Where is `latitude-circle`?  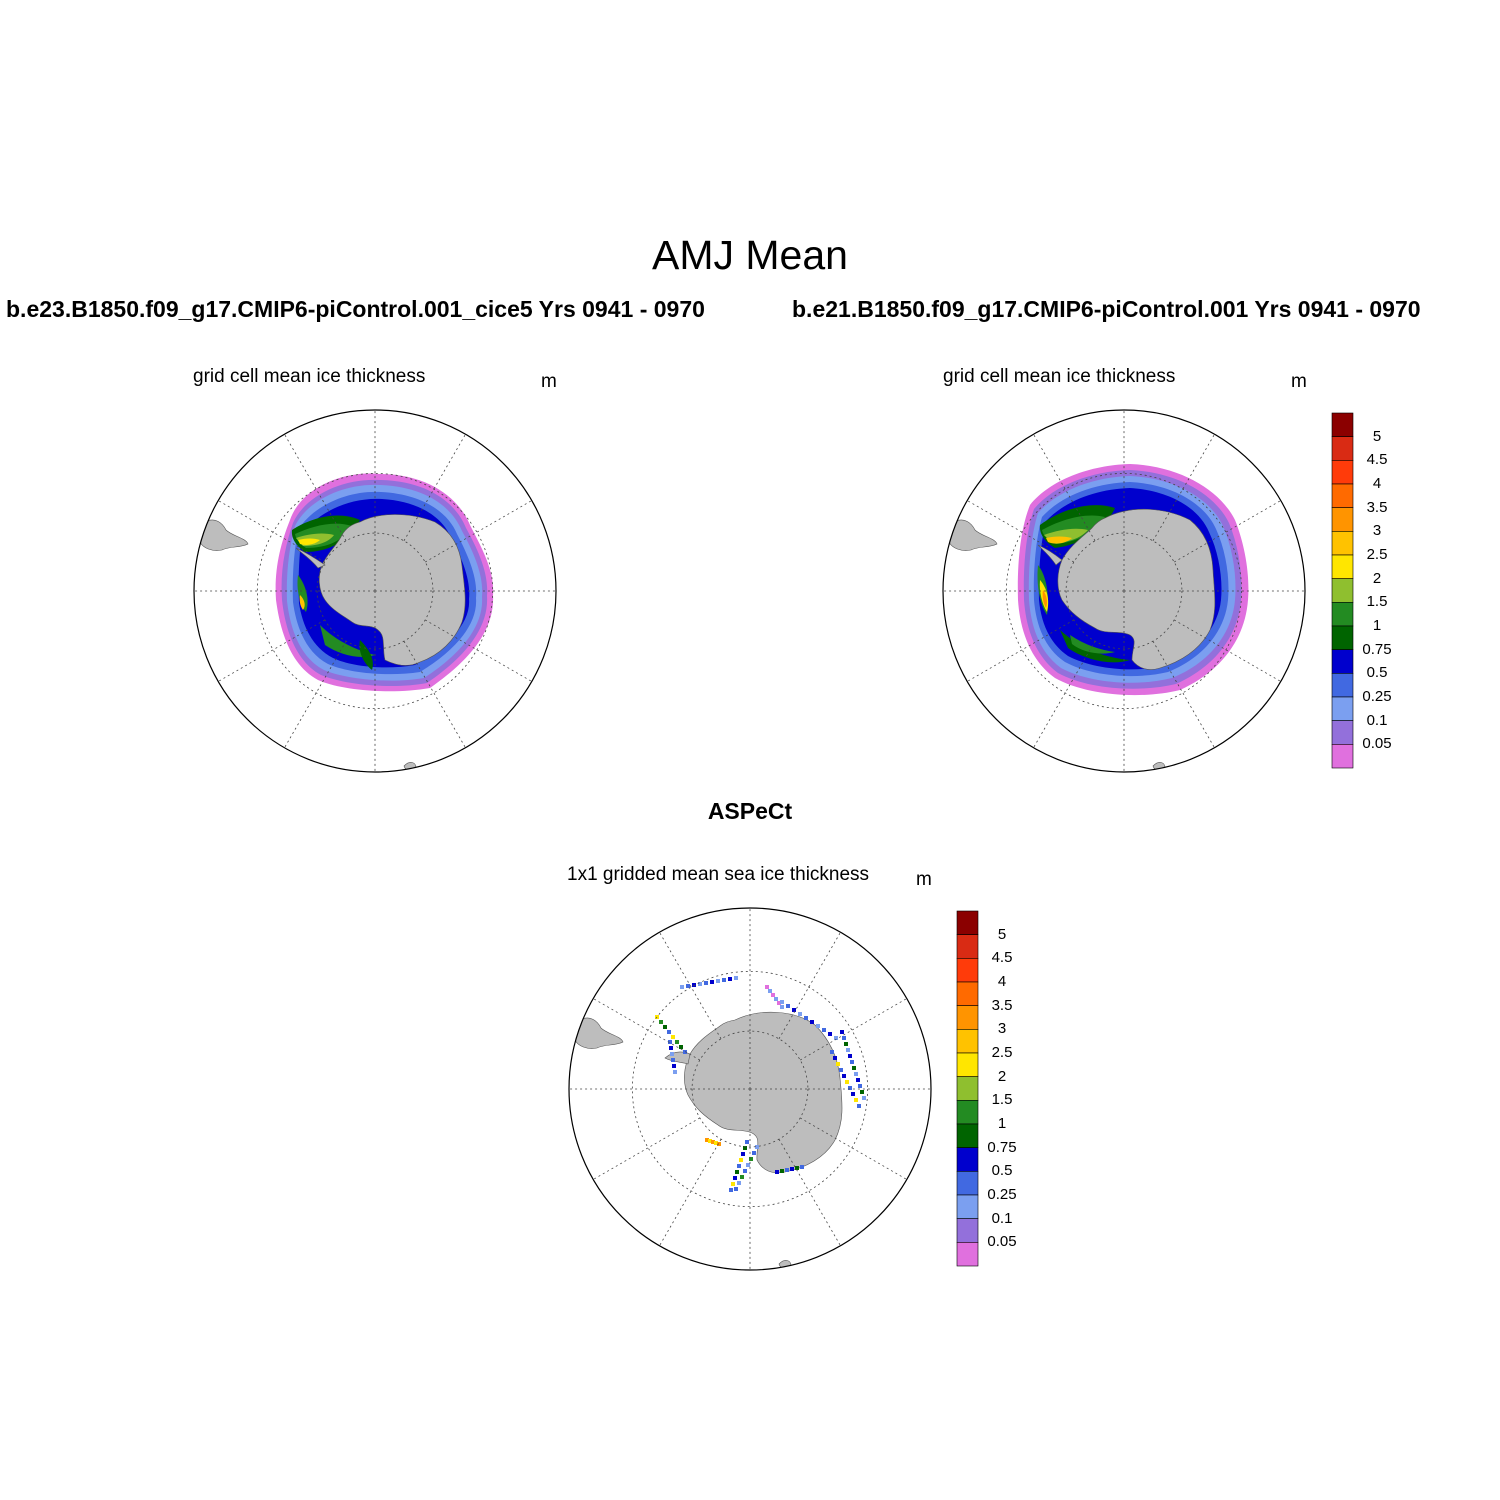
latitude-circle is located at coordinates (375, 591).